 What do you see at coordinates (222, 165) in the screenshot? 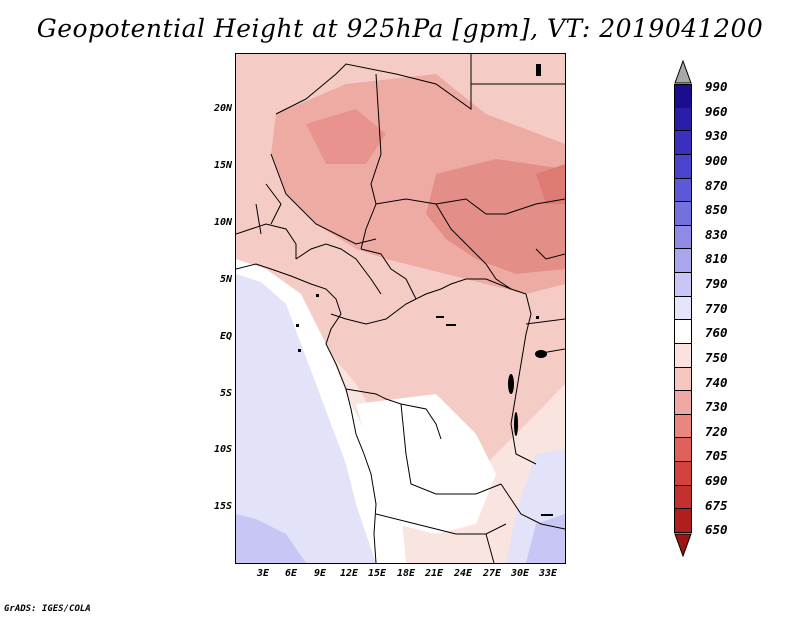
I see `lat-label-15n: 15N` at bounding box center [222, 165].